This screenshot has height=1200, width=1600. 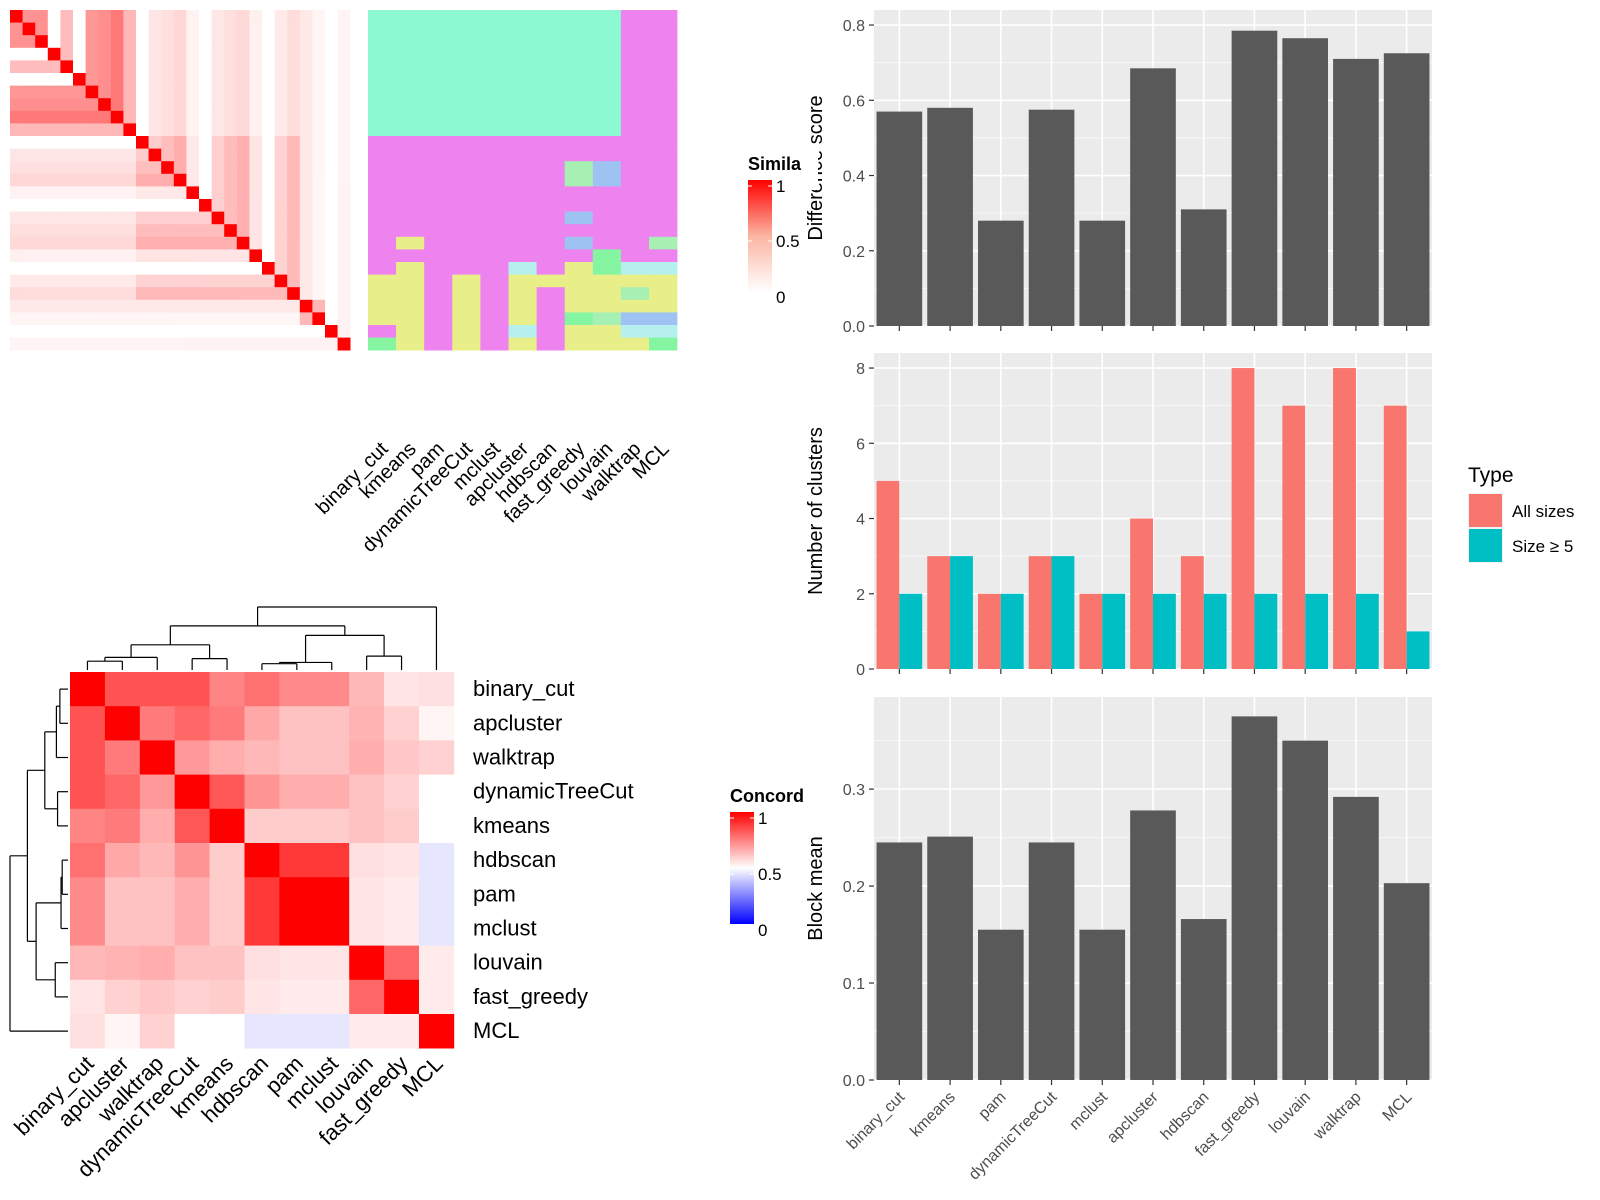 I want to click on y-tick-label: 8, so click(x=860, y=369).